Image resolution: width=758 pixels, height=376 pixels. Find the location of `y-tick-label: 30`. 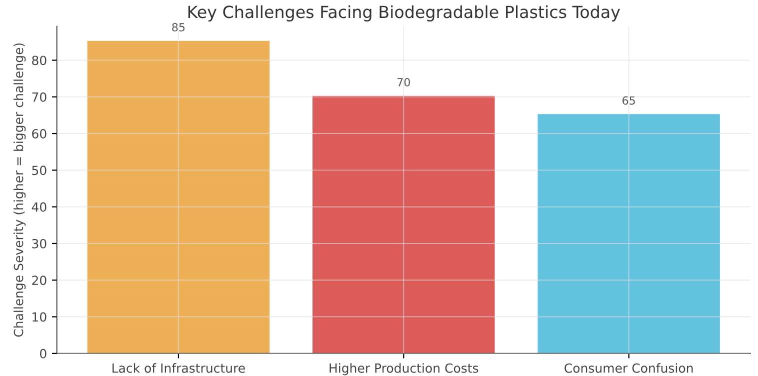

y-tick-label: 30 is located at coordinates (39, 243).